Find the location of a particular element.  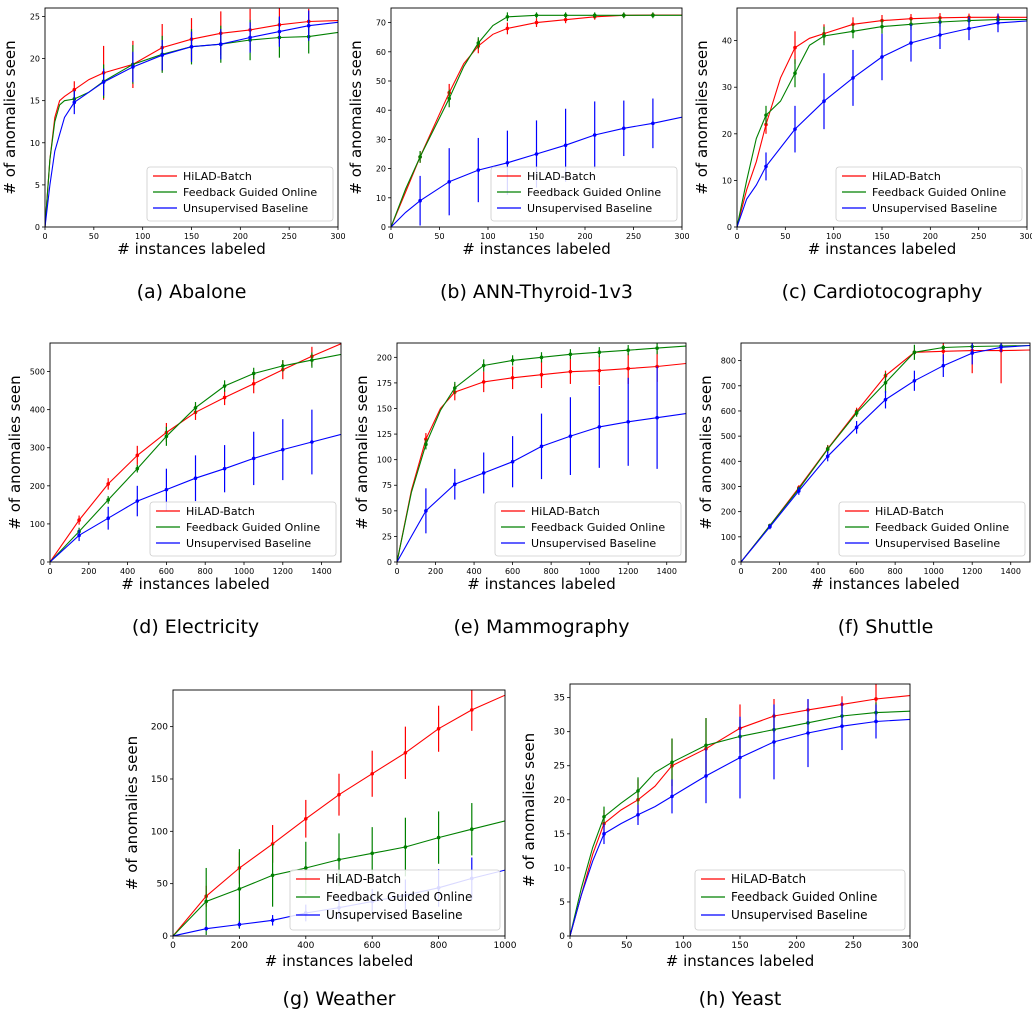

y-tick-label: 700 is located at coordinates (728, 386).